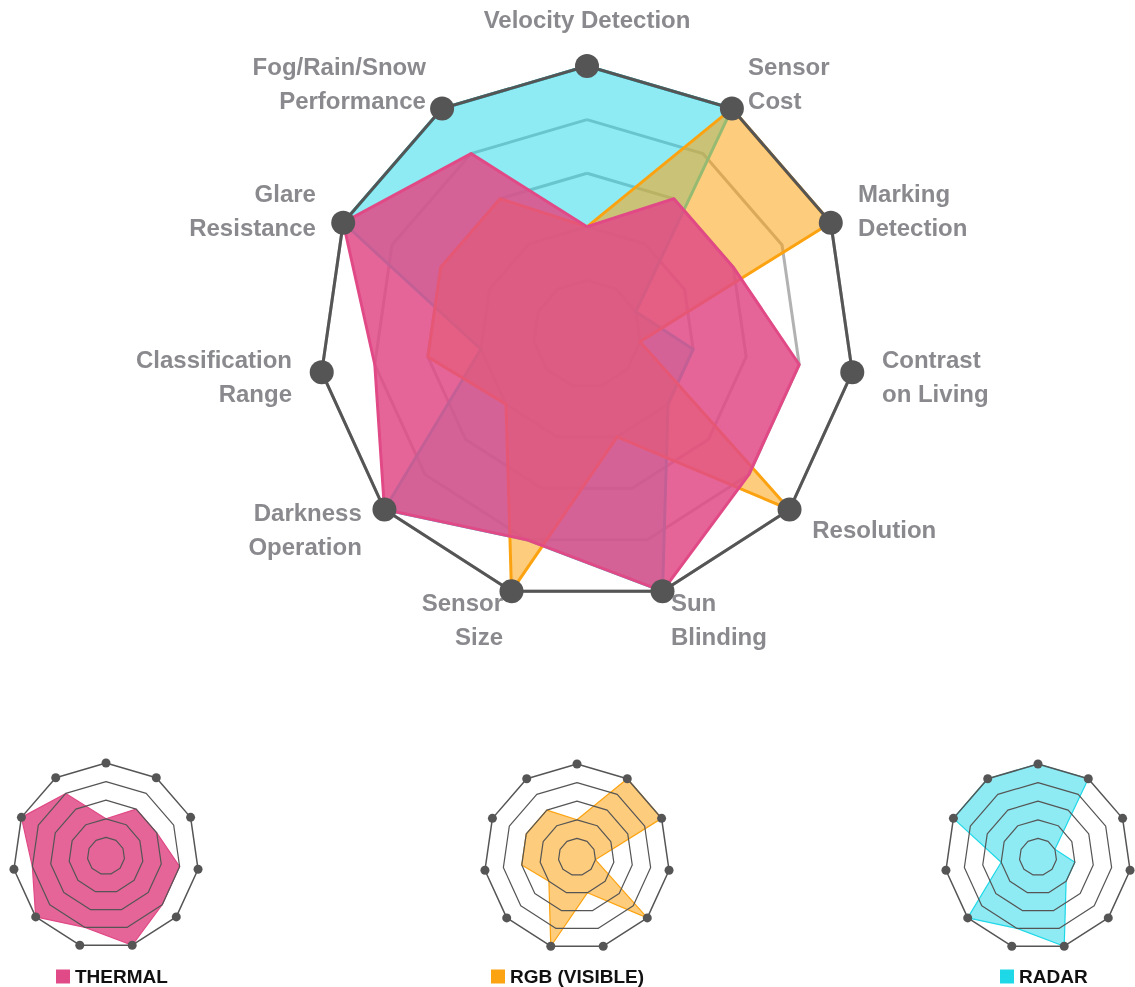  Describe the element at coordinates (305, 529) in the screenshot. I see `spoke-label: Darkness Operation` at that location.